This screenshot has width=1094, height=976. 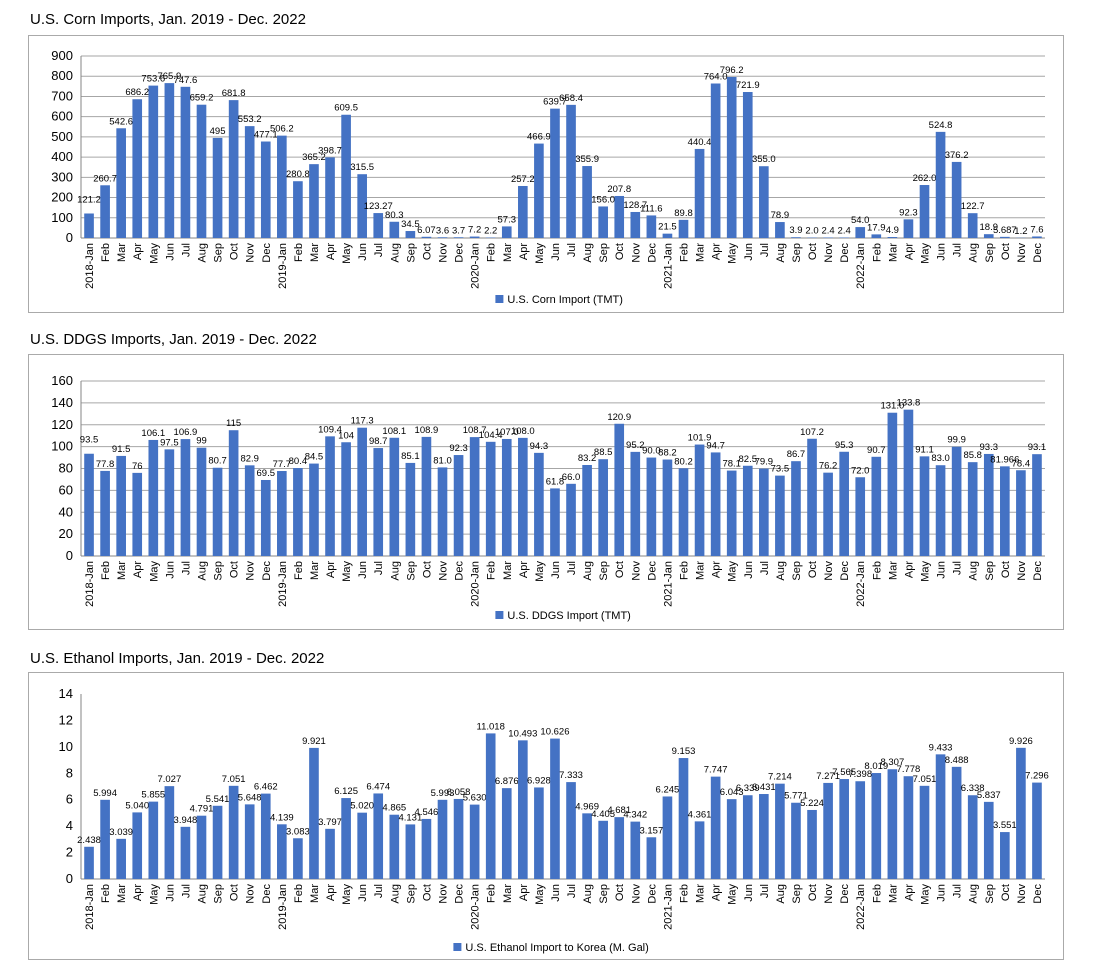 What do you see at coordinates (69, 555) in the screenshot?
I see `y-tick-label: 0` at bounding box center [69, 555].